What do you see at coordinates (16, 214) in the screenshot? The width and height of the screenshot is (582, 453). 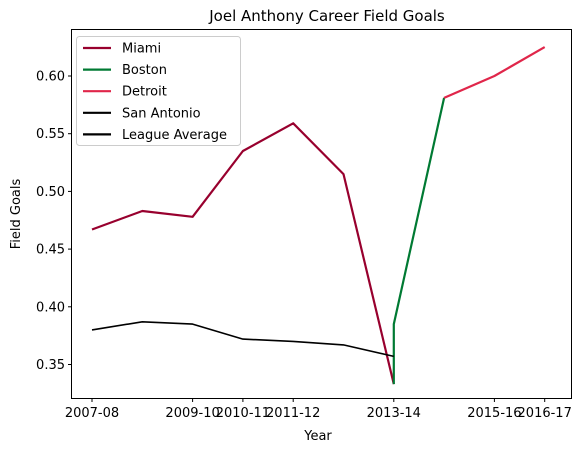 I see `y-axis-label: Field Goals` at bounding box center [16, 214].